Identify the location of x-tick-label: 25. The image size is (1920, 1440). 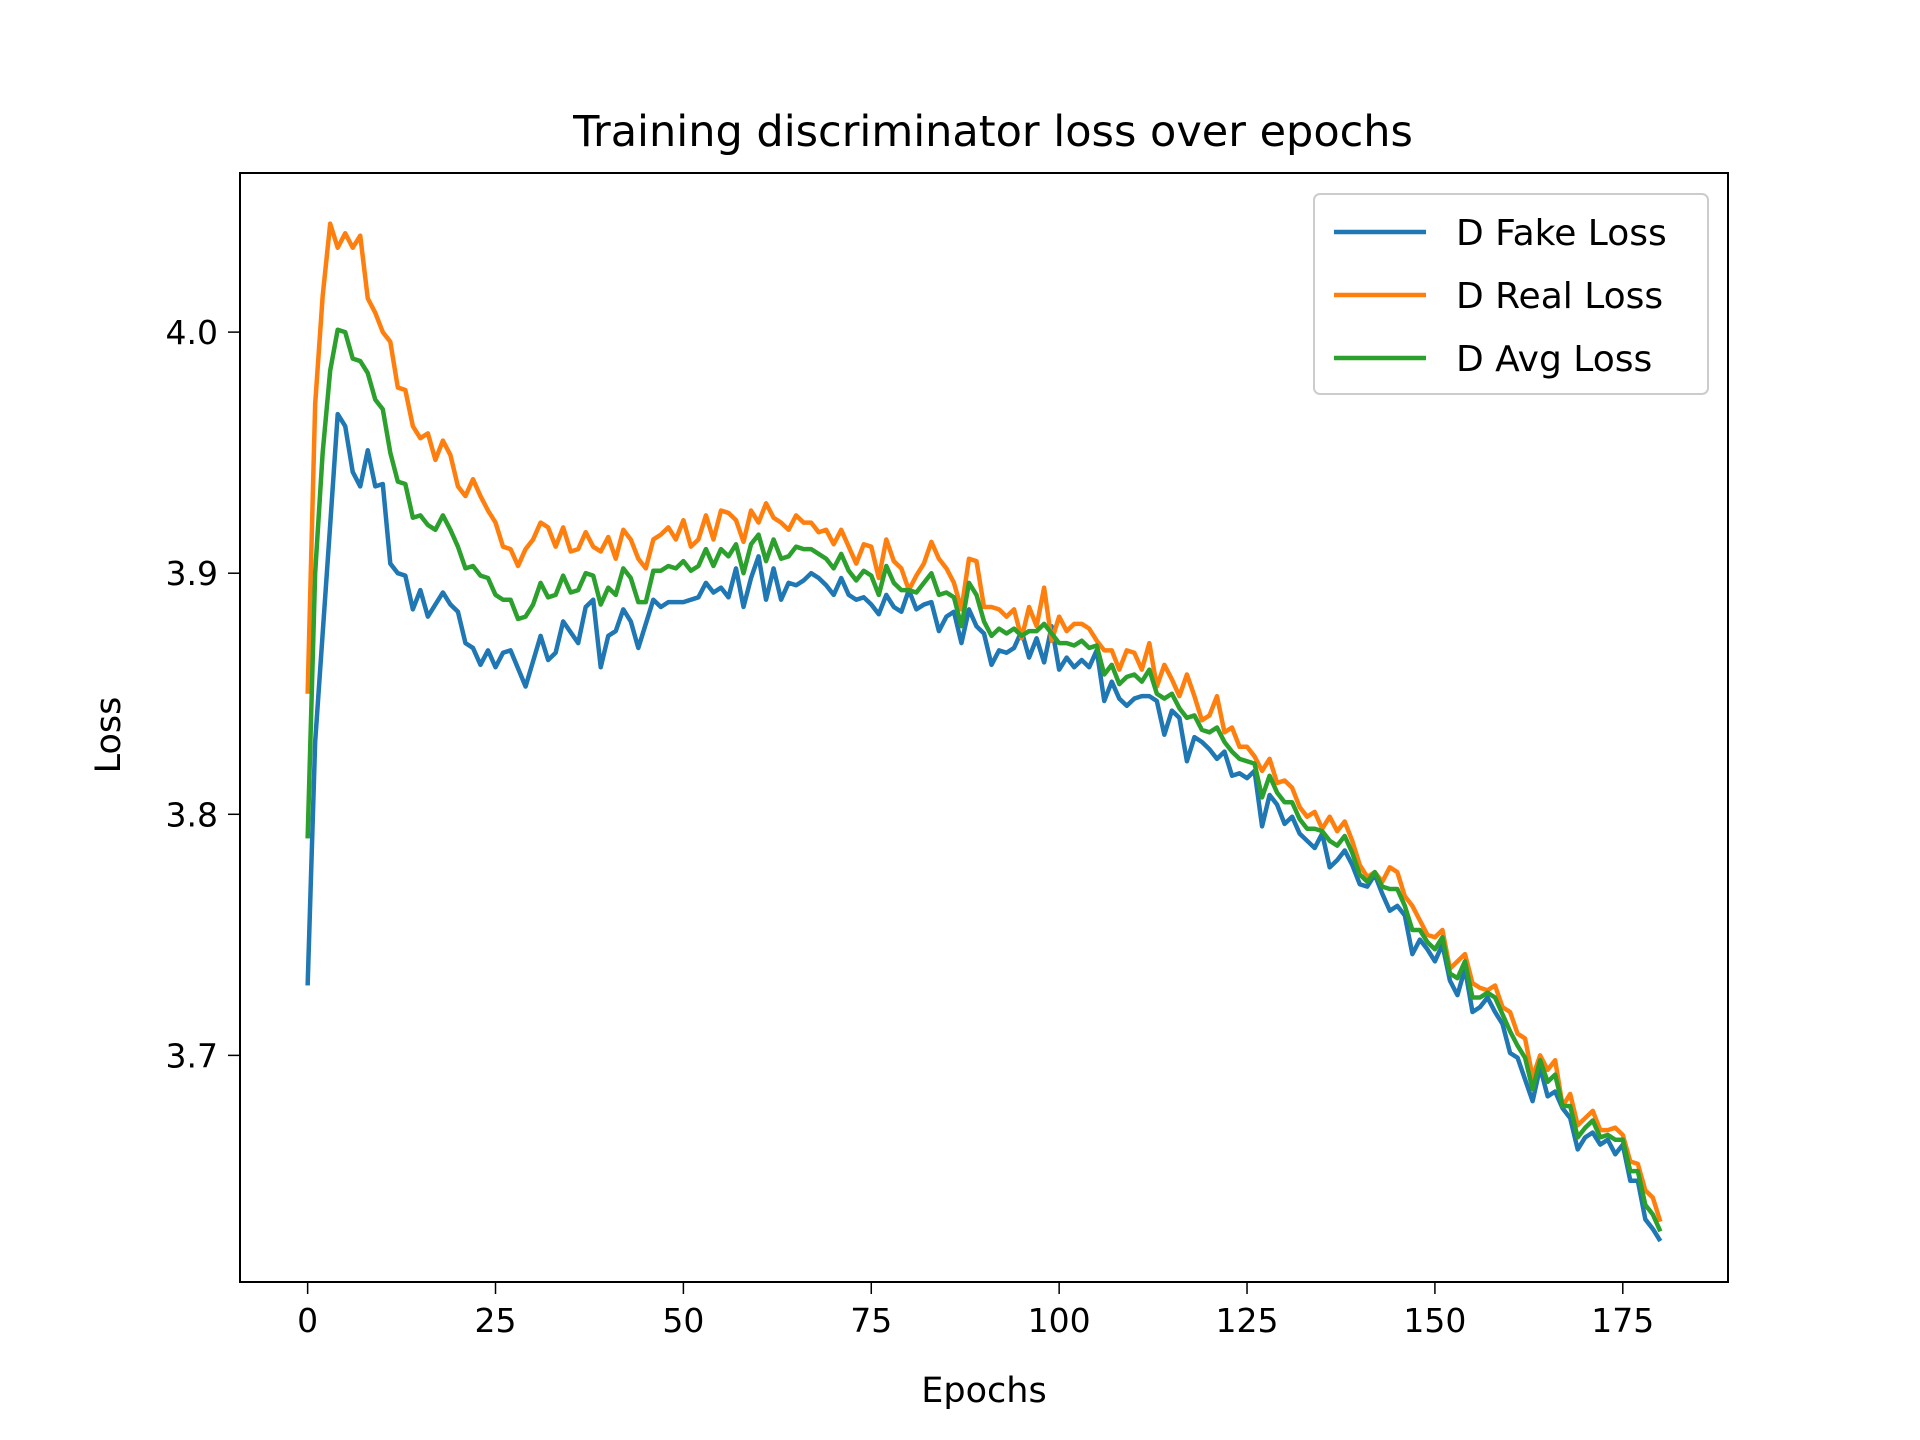
(496, 1320).